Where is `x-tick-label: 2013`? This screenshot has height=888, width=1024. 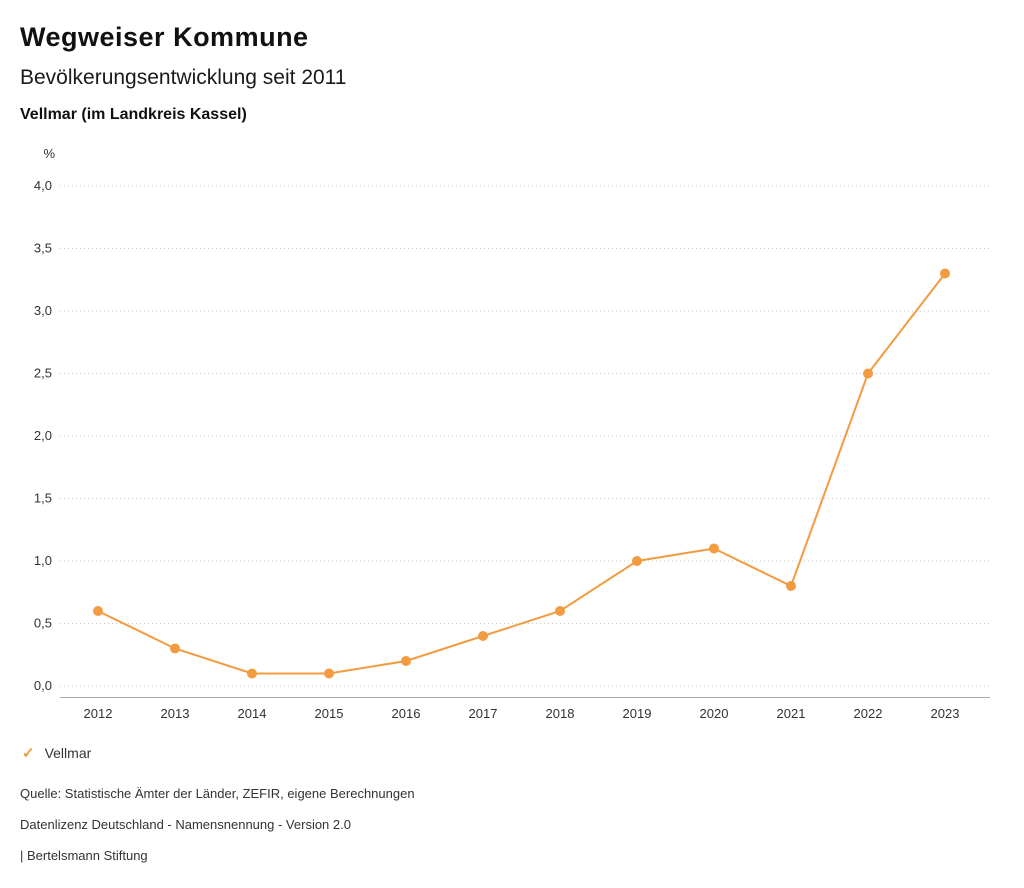 x-tick-label: 2013 is located at coordinates (175, 713).